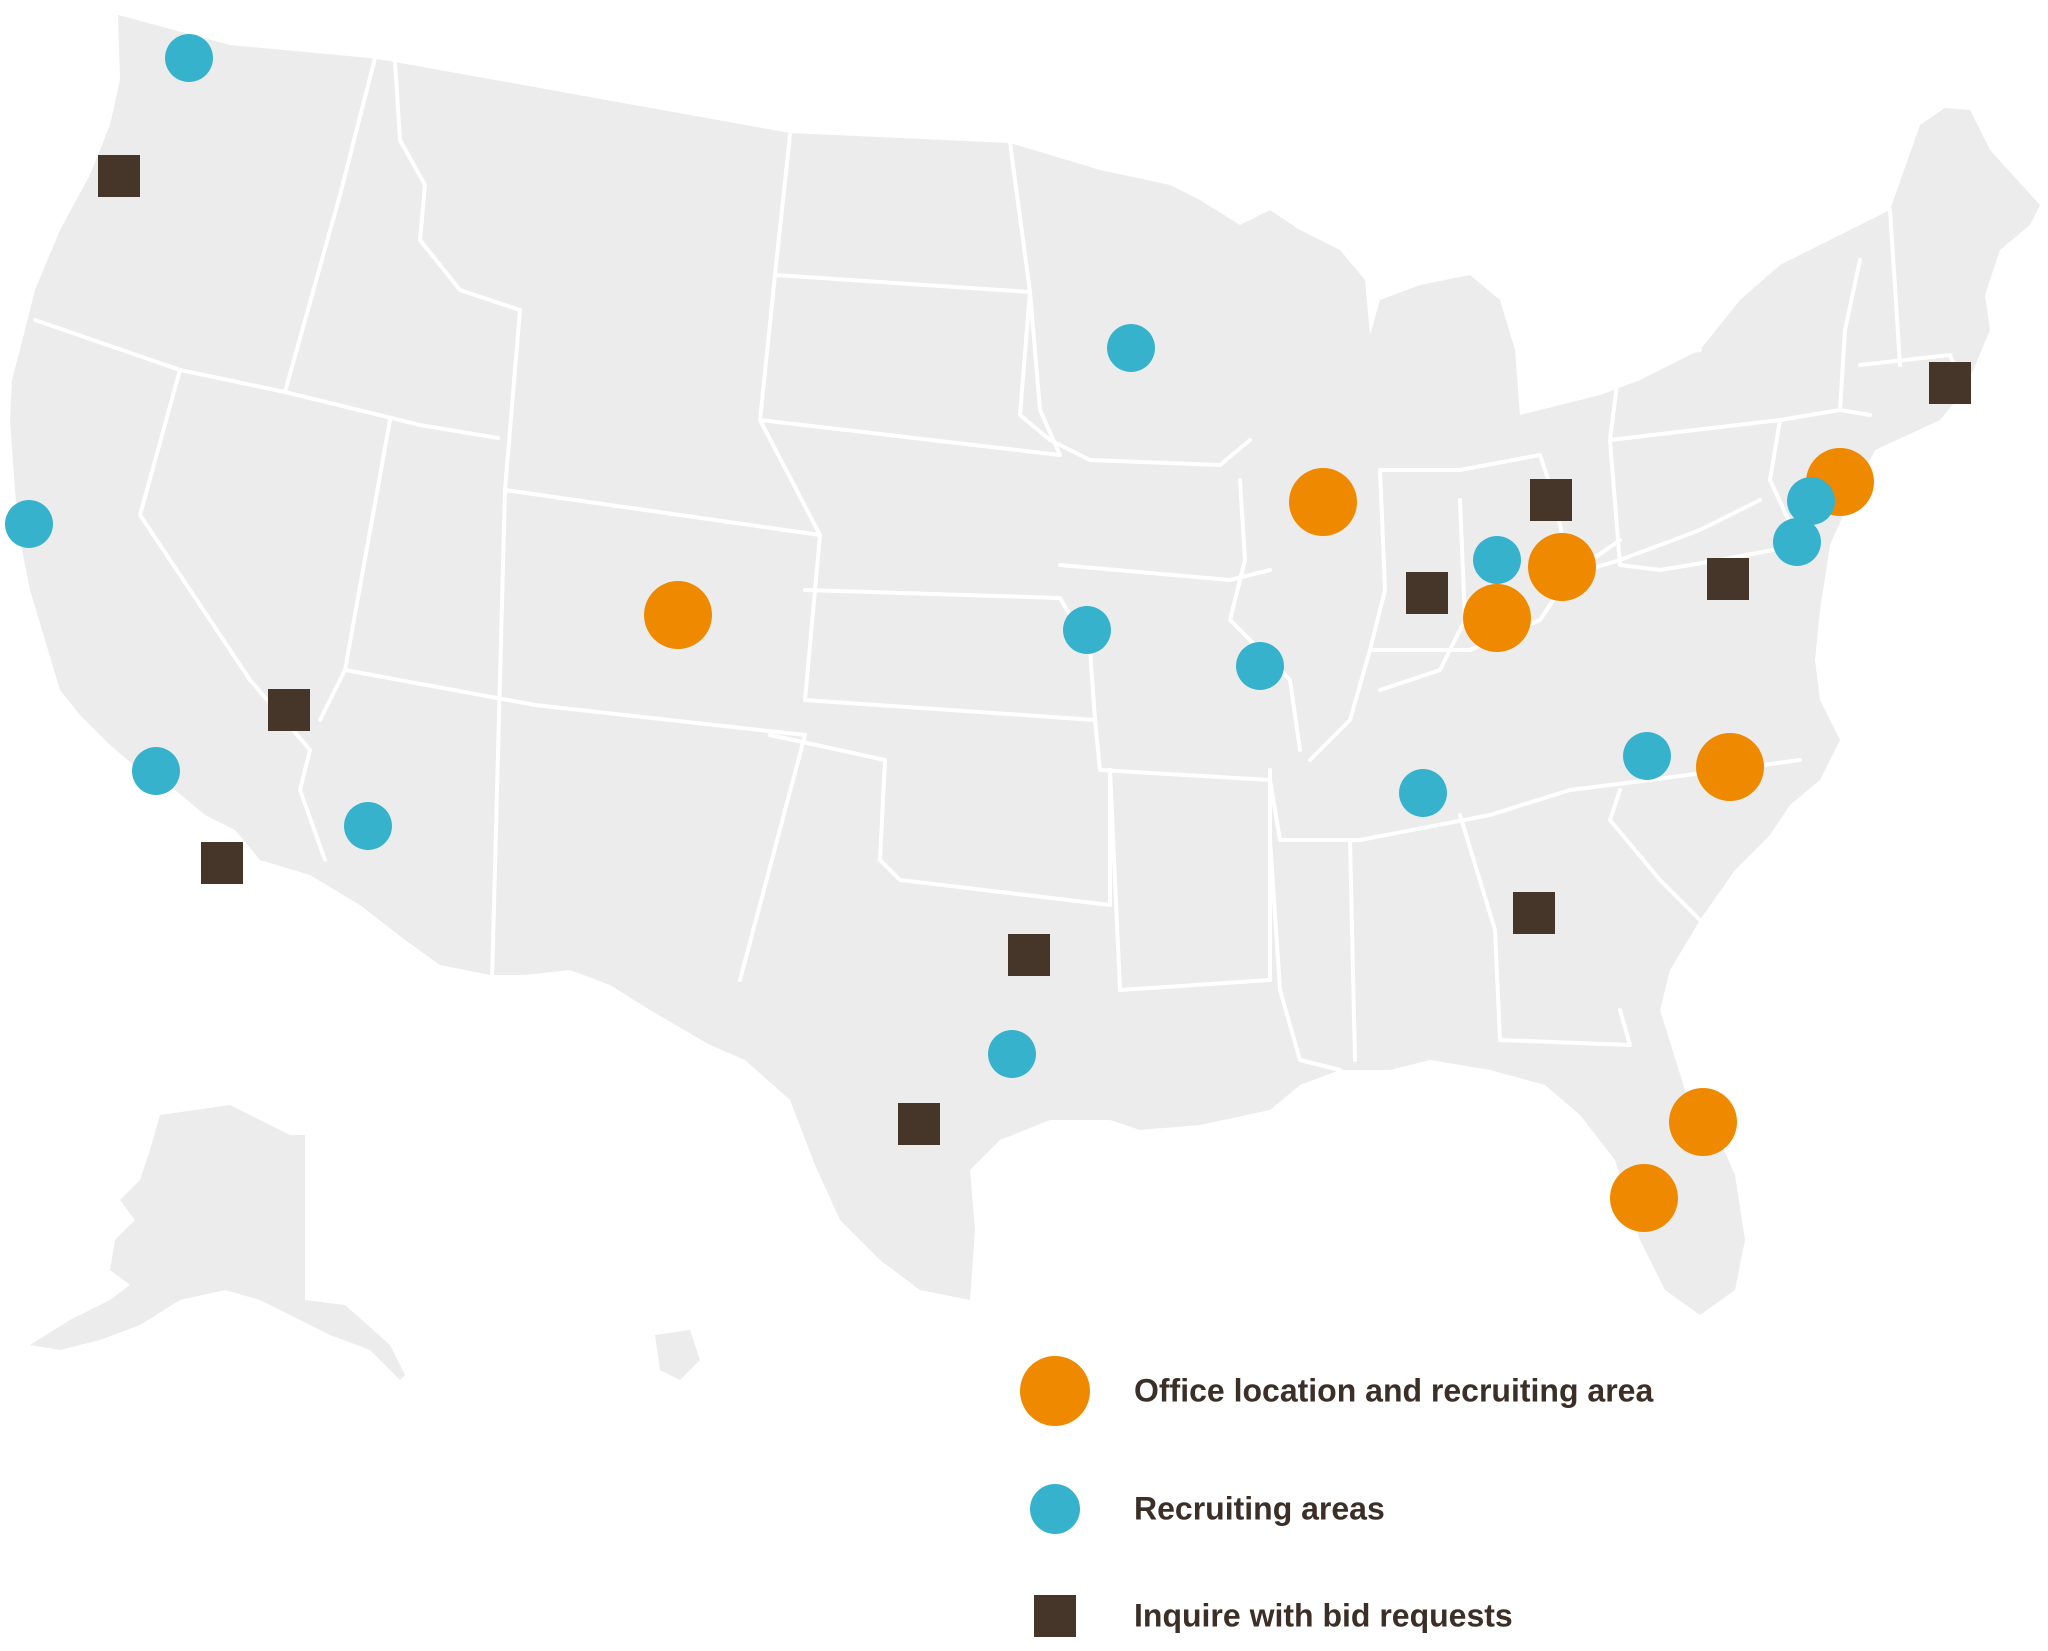 The width and height of the screenshot is (2048, 1651). I want to click on legend-inquire-swatch, so click(1055, 1616).